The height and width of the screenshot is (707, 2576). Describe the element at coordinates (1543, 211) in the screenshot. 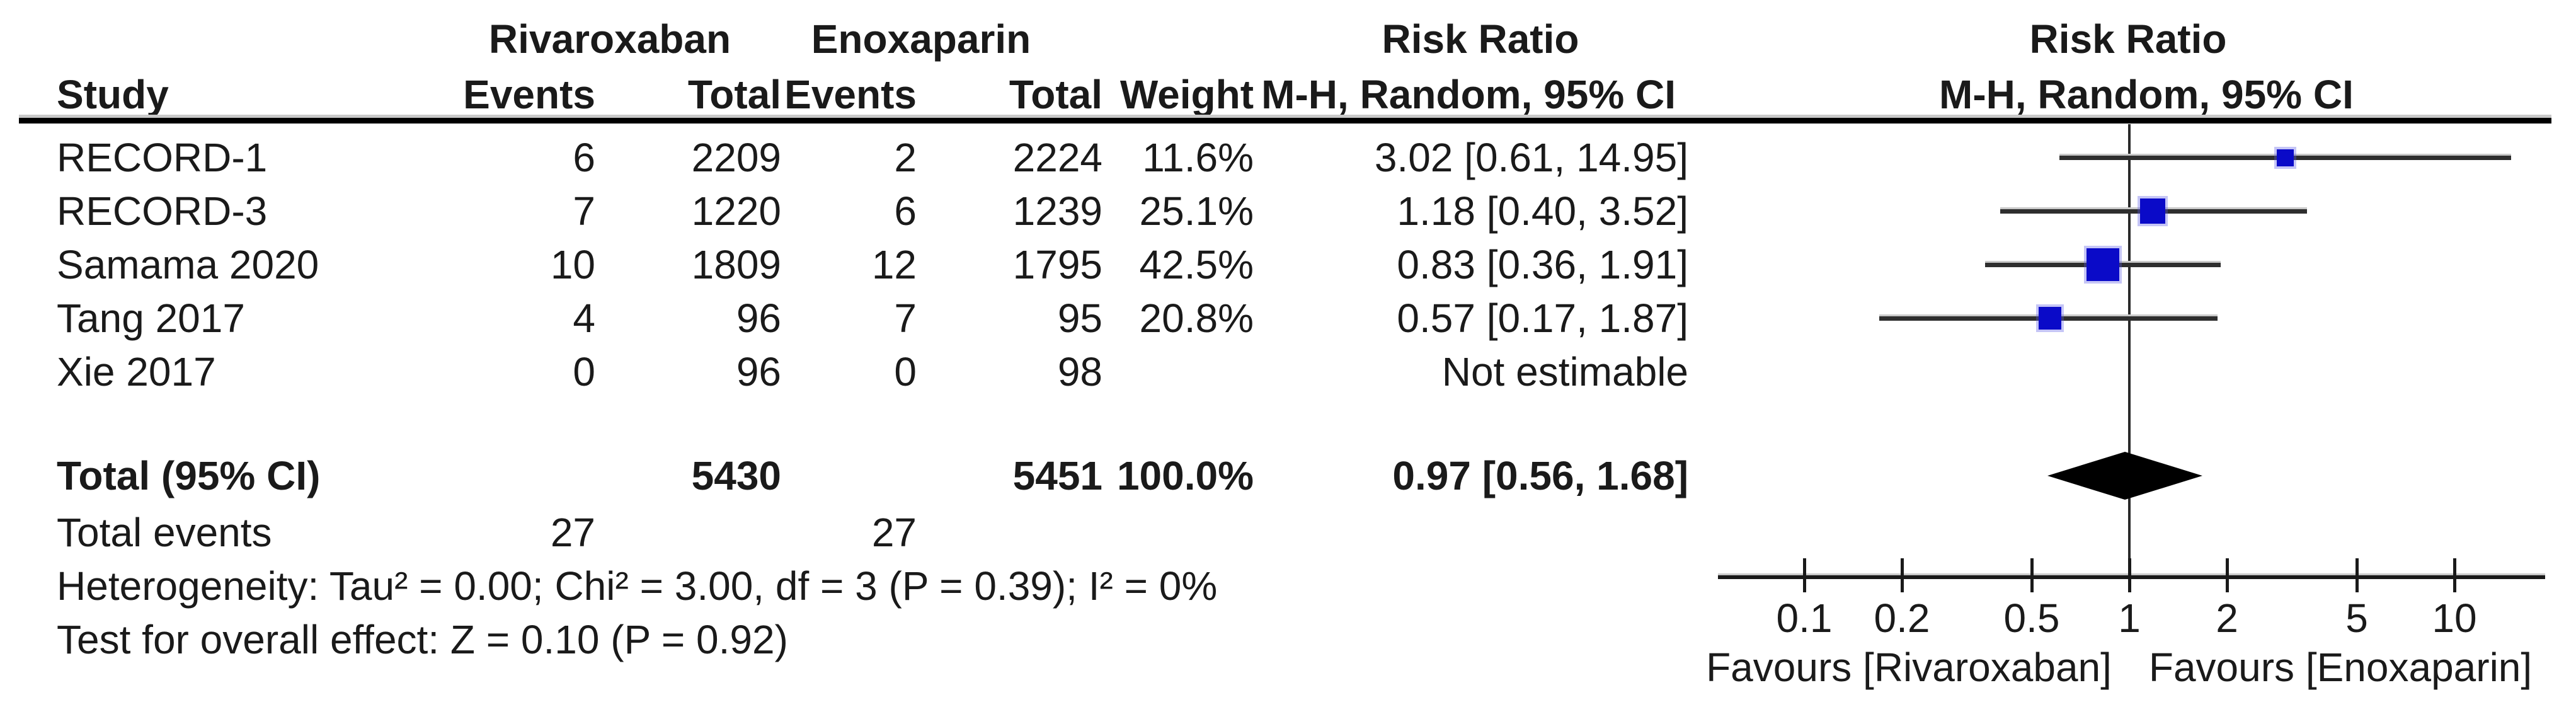

I see `rr-ci-value: 1.18 [0.40, 3.52]` at that location.